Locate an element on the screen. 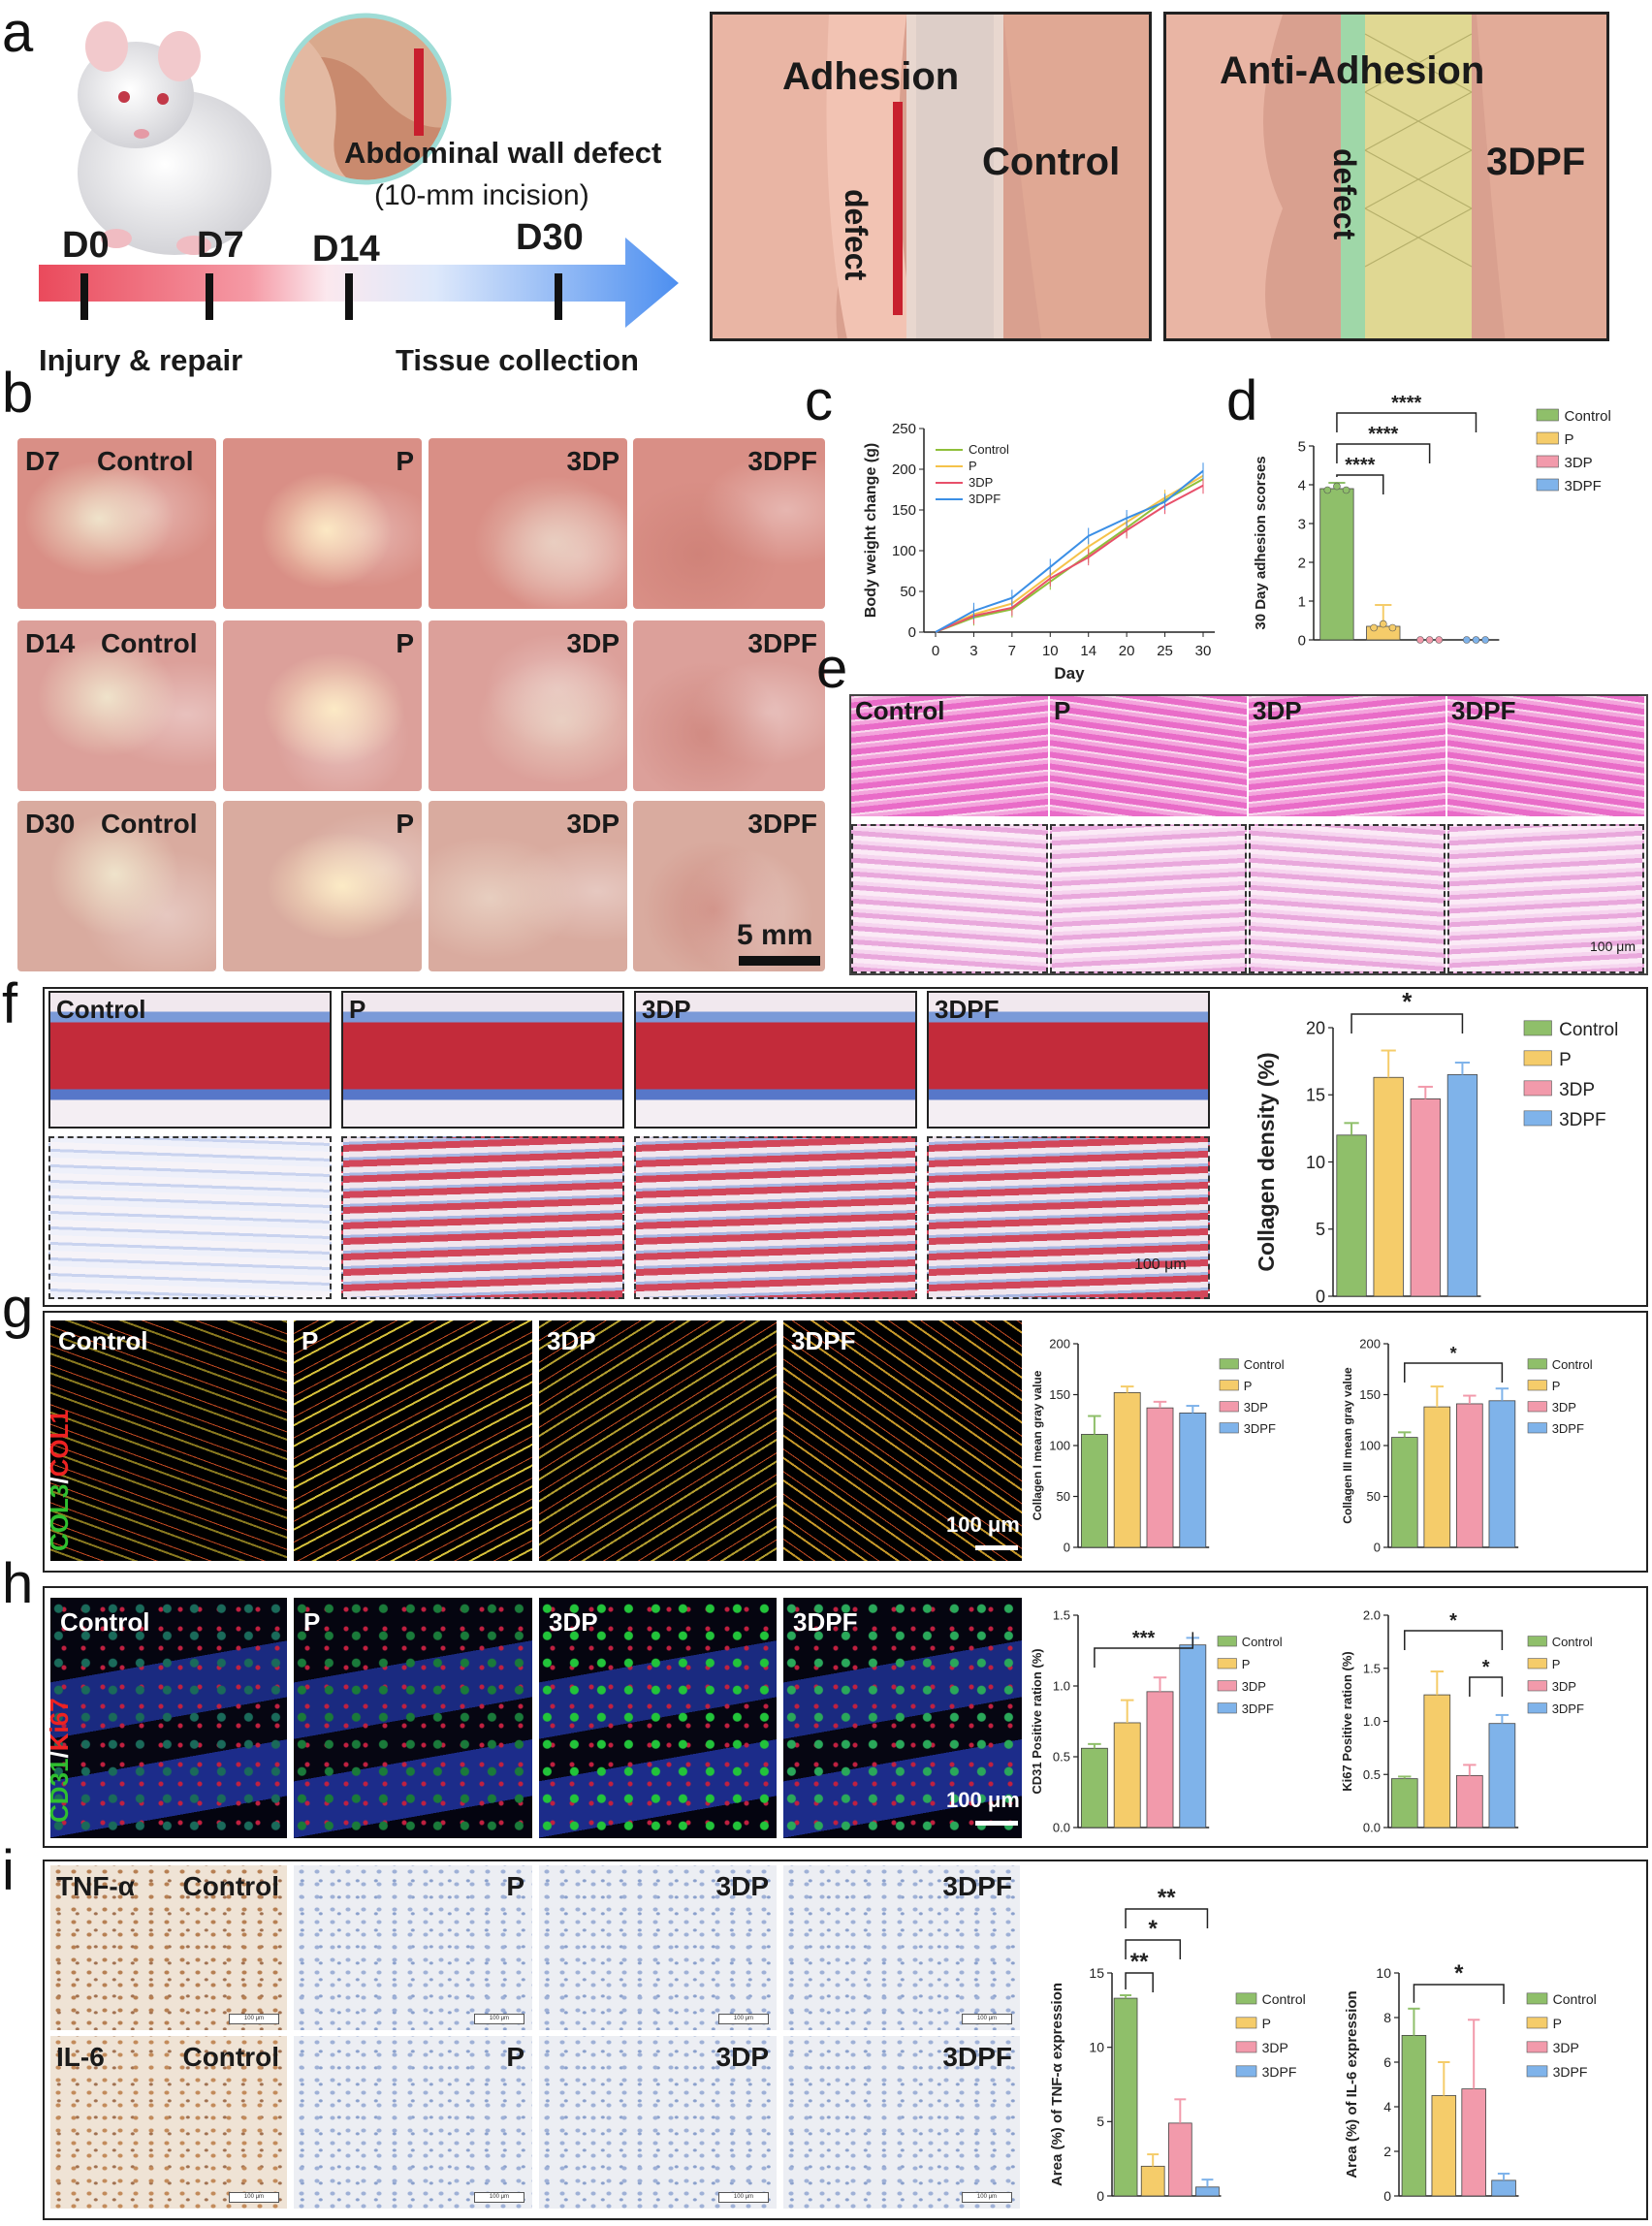  y-tick-label: 0.0 is located at coordinates (1061, 1828).